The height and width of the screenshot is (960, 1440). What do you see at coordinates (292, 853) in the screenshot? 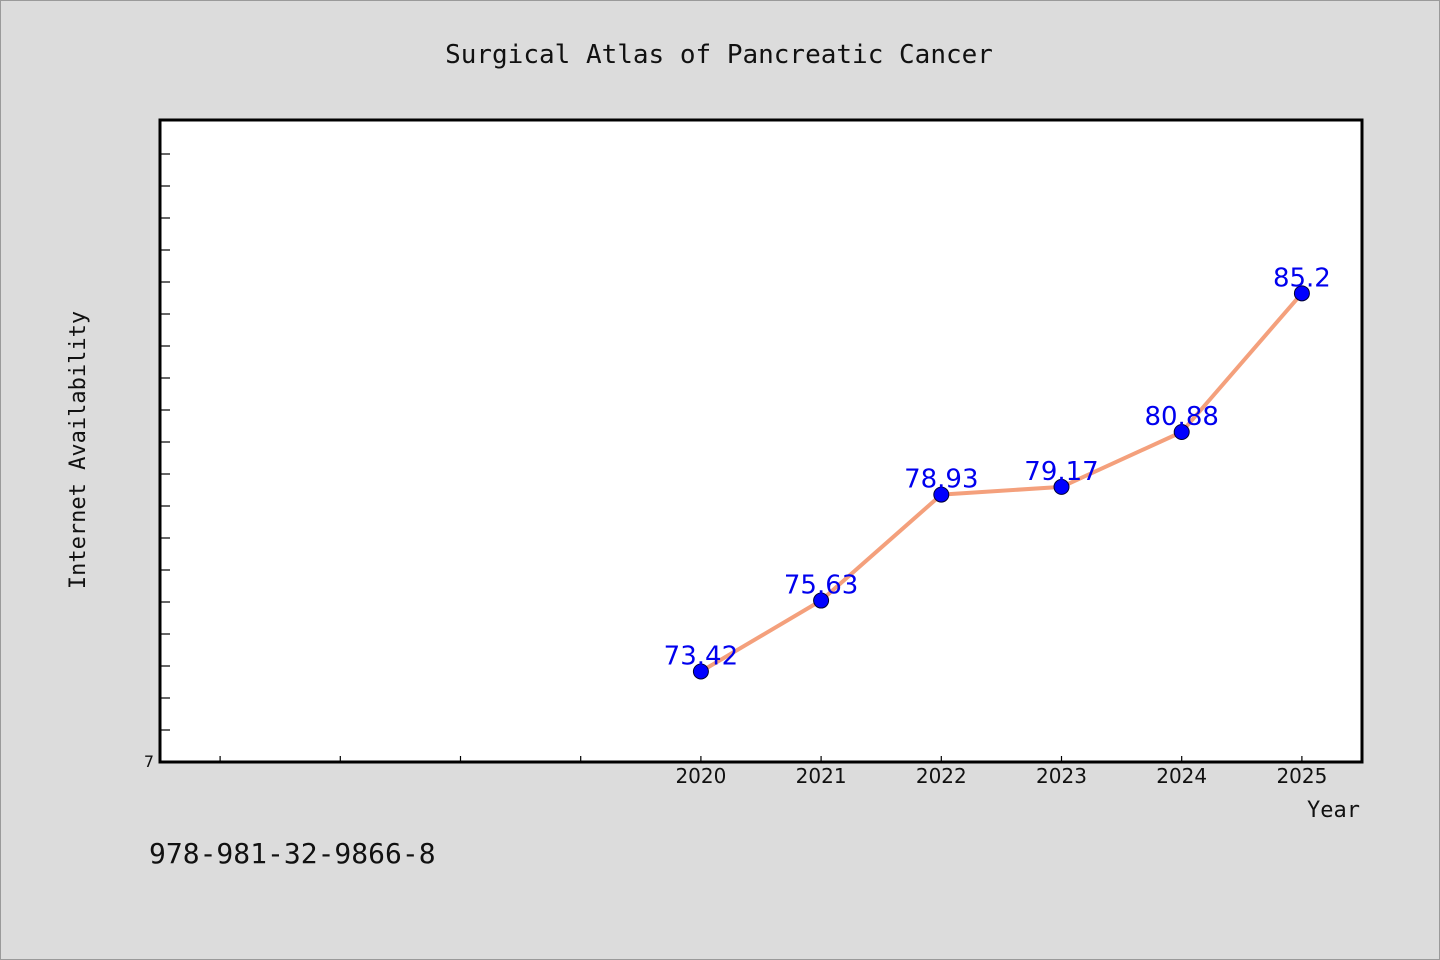
I see `isbn-footer: 978-981-32-9866-8` at bounding box center [292, 853].